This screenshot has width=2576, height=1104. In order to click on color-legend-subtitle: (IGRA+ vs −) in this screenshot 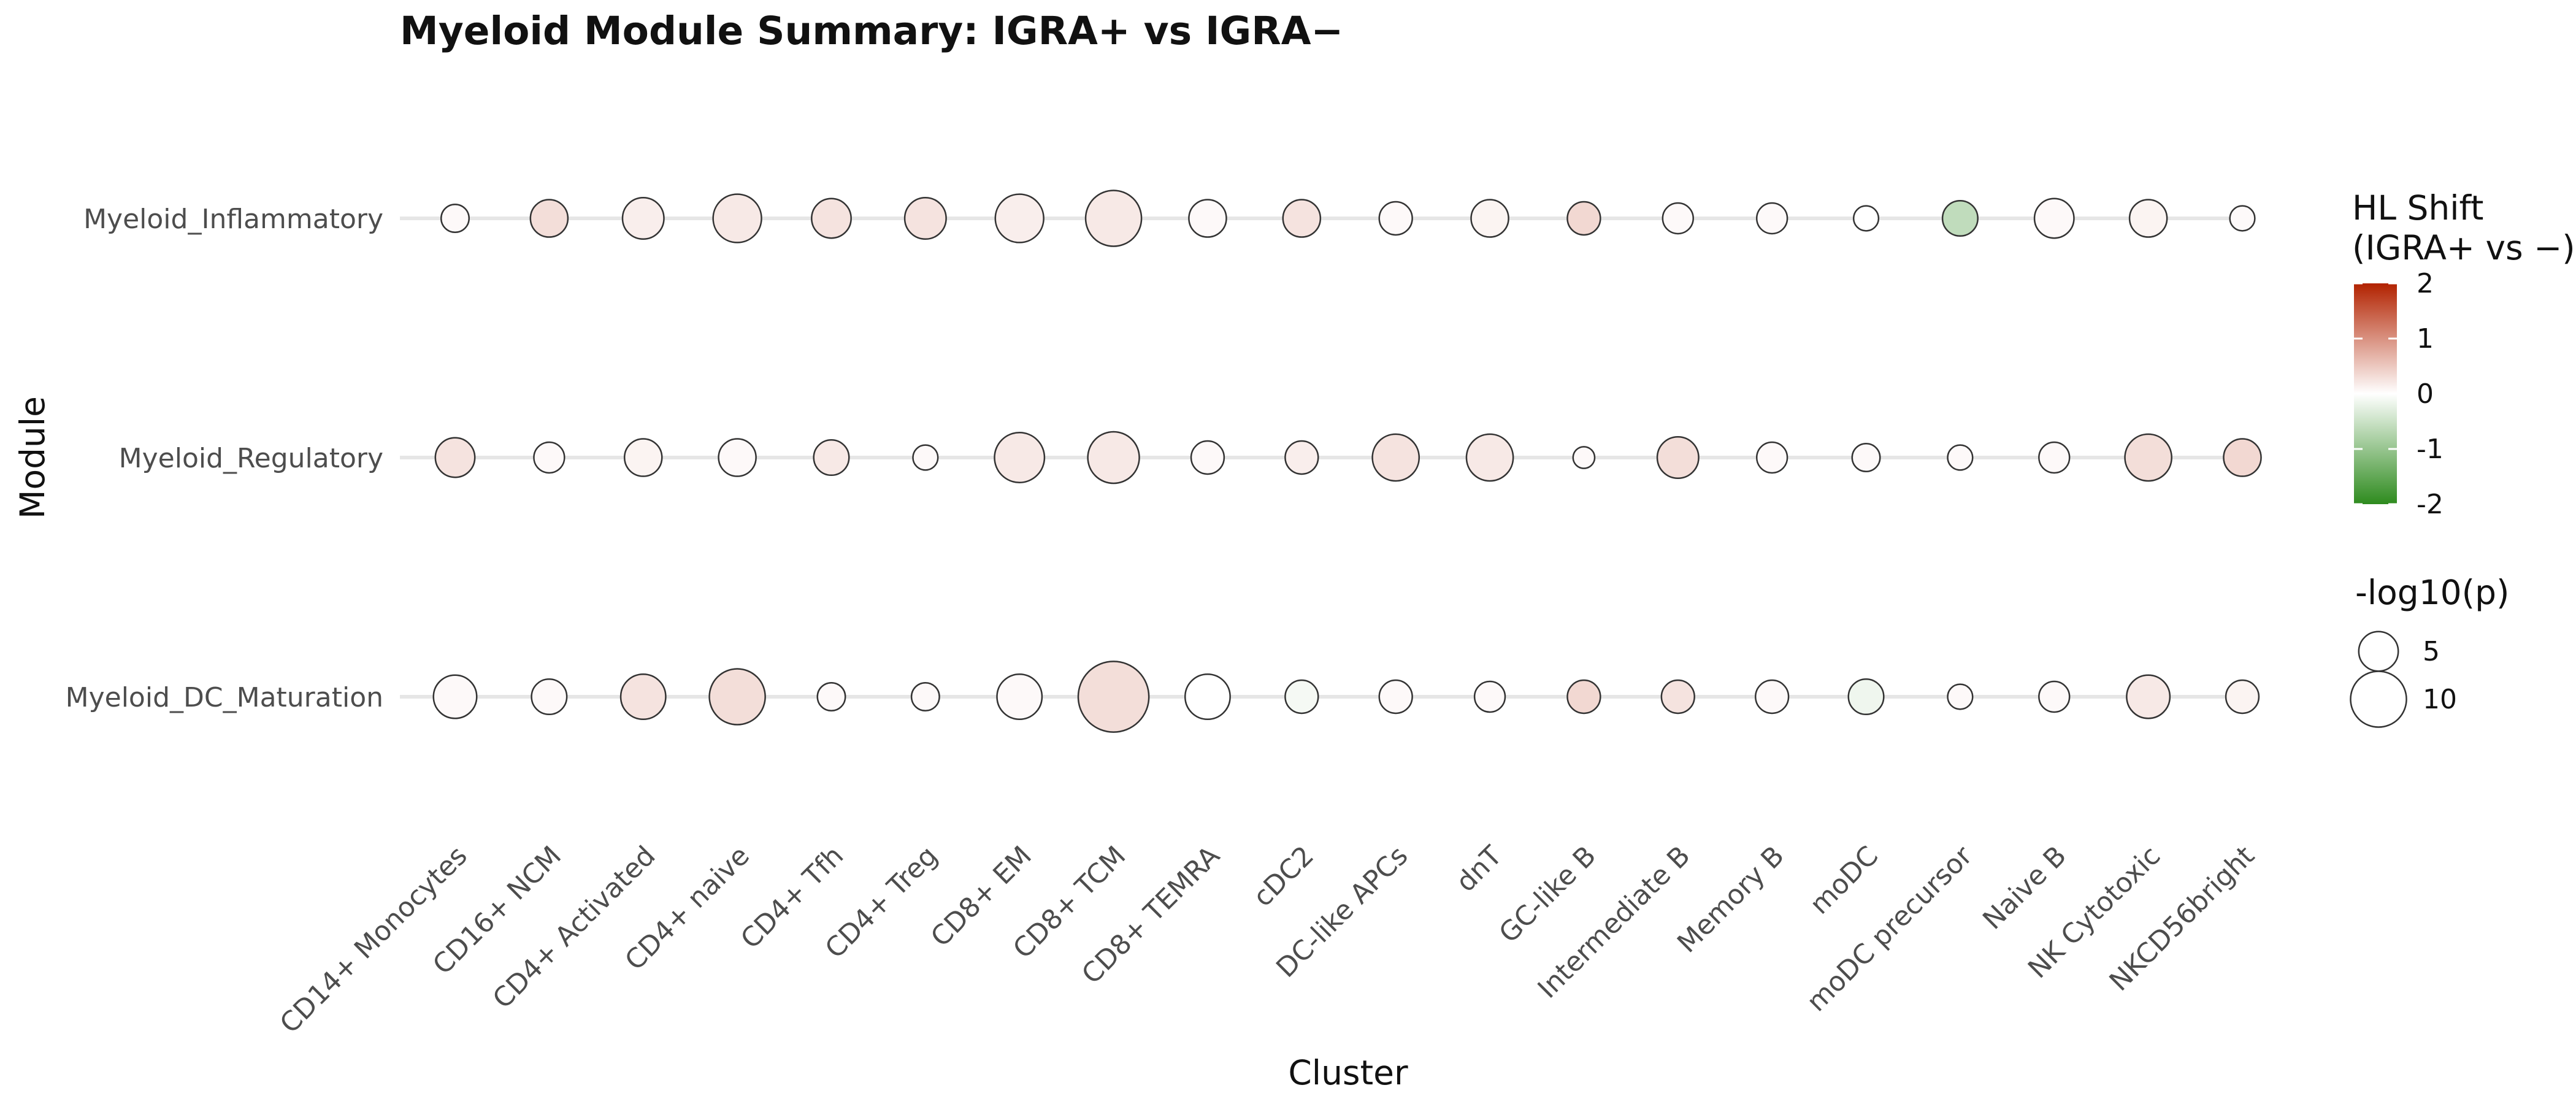, I will do `click(2463, 247)`.